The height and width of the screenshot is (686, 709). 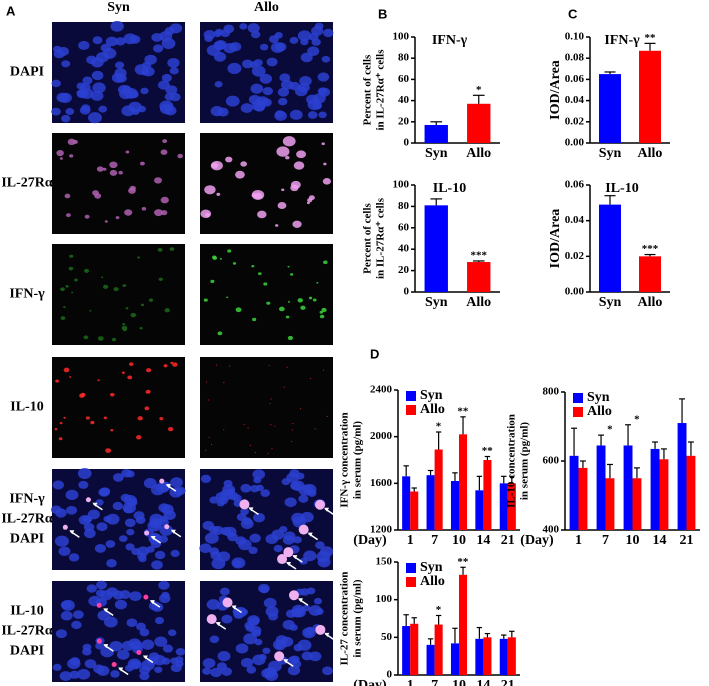 What do you see at coordinates (439, 610) in the screenshot?
I see `significance: *` at bounding box center [439, 610].